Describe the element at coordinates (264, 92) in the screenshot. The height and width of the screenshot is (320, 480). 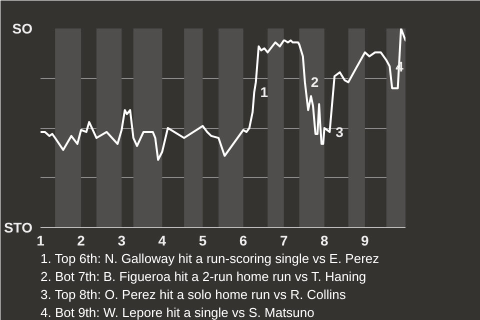
I see `annotation: 1` at that location.